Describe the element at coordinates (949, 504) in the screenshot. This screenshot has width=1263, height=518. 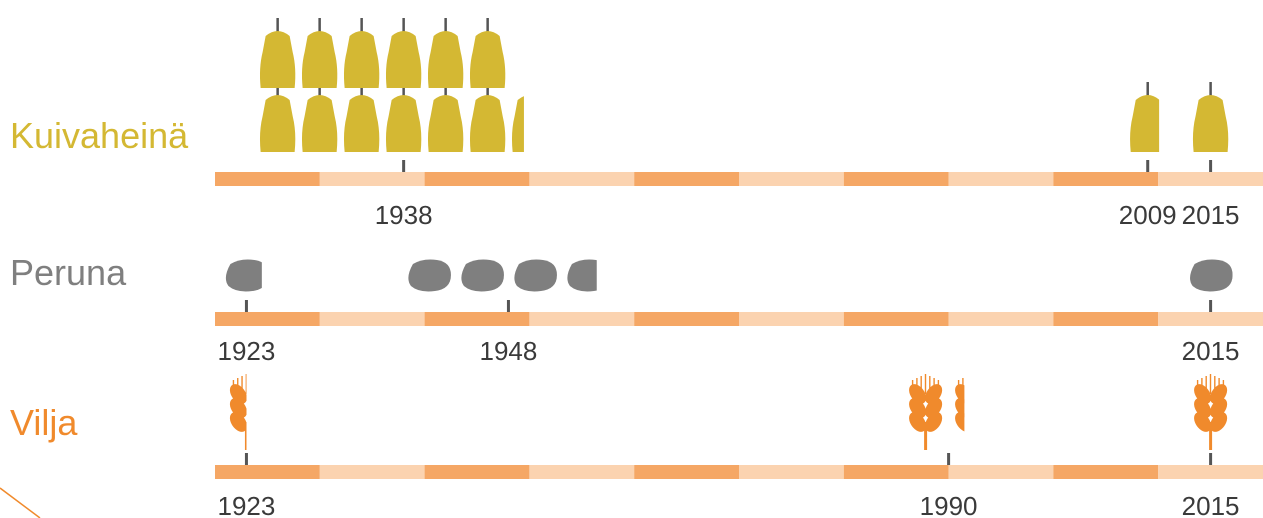
I see `year-label: 1990` at that location.